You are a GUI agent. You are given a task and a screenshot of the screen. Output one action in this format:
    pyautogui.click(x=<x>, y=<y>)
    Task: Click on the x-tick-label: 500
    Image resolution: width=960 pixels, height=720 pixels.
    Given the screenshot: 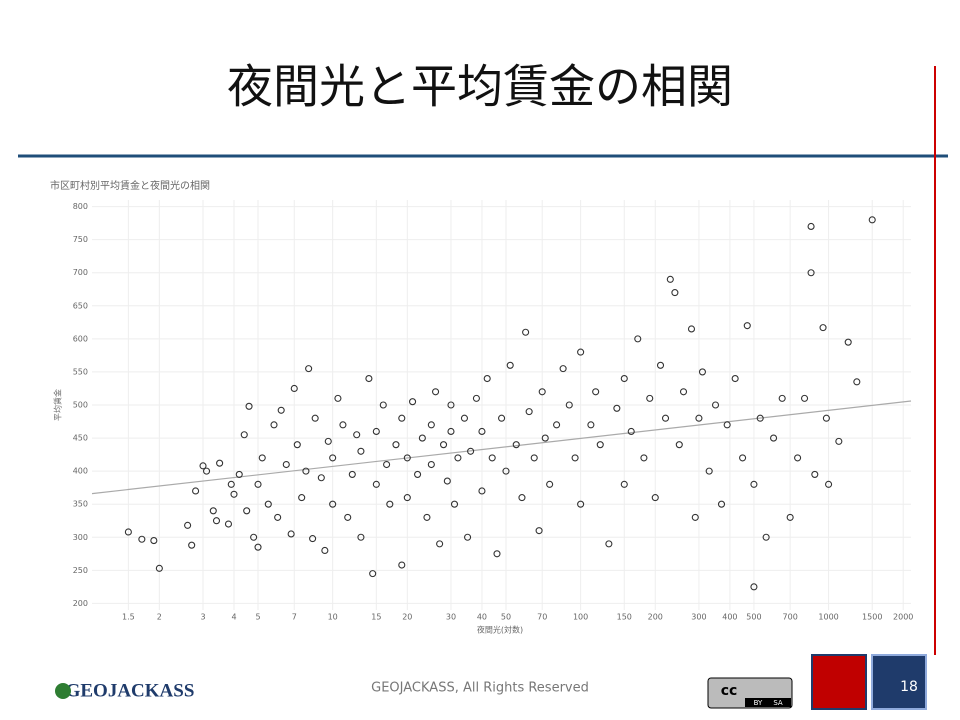 What is the action you would take?
    pyautogui.click(x=753, y=617)
    